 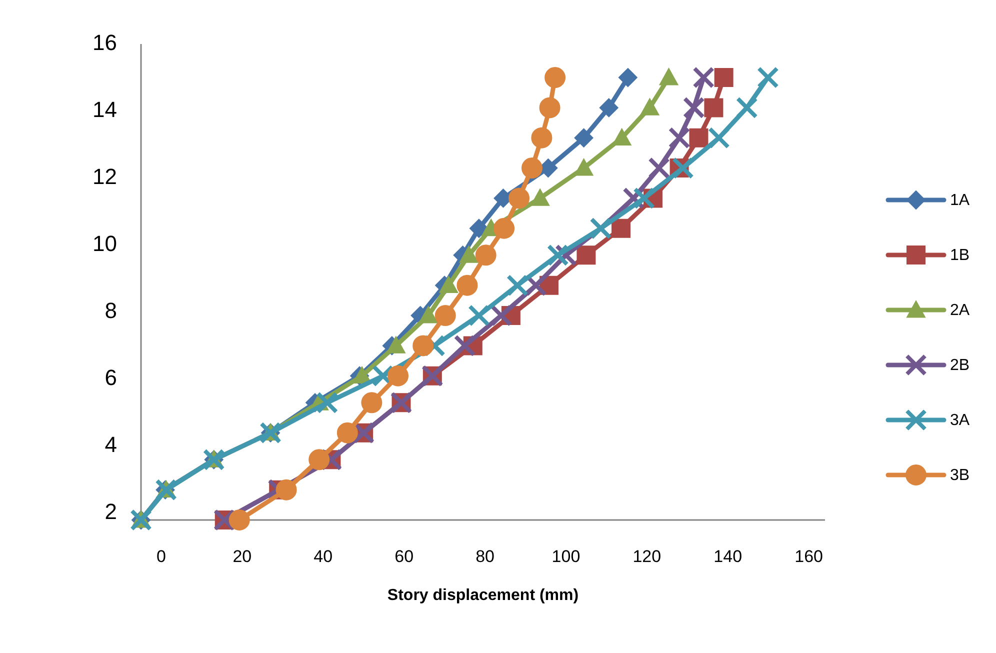 I want to click on x-tick-label: 120, so click(x=647, y=556).